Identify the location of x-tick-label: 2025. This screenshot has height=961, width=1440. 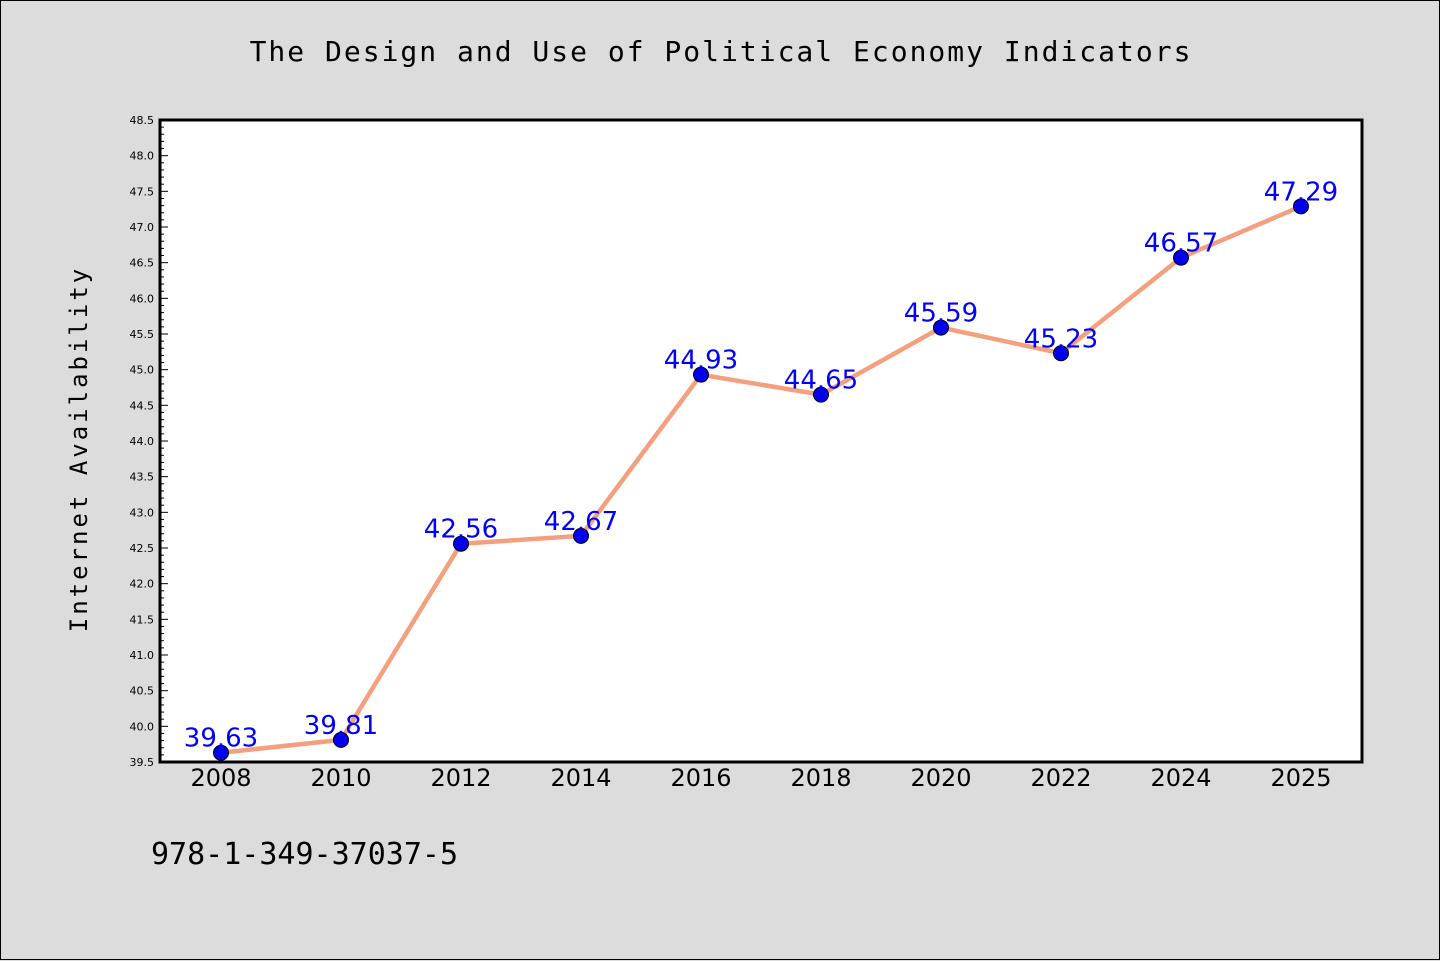
(1300, 778).